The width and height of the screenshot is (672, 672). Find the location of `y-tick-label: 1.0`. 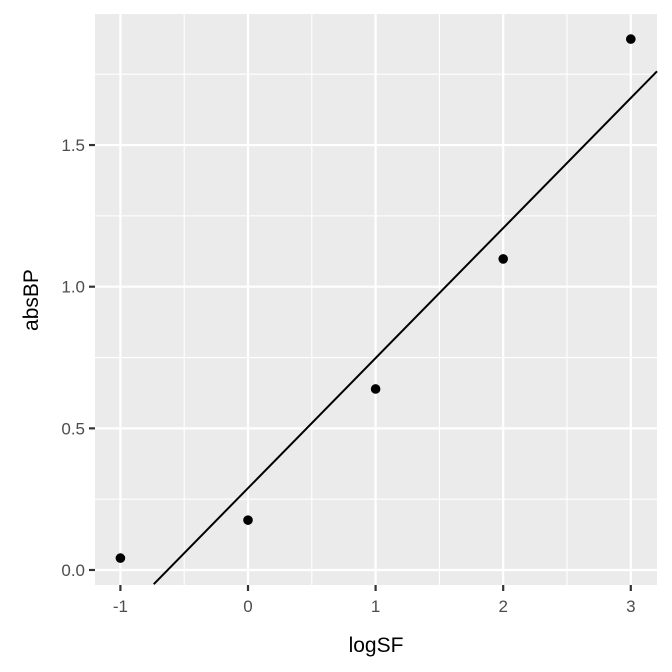

y-tick-label: 1.0 is located at coordinates (73, 287).